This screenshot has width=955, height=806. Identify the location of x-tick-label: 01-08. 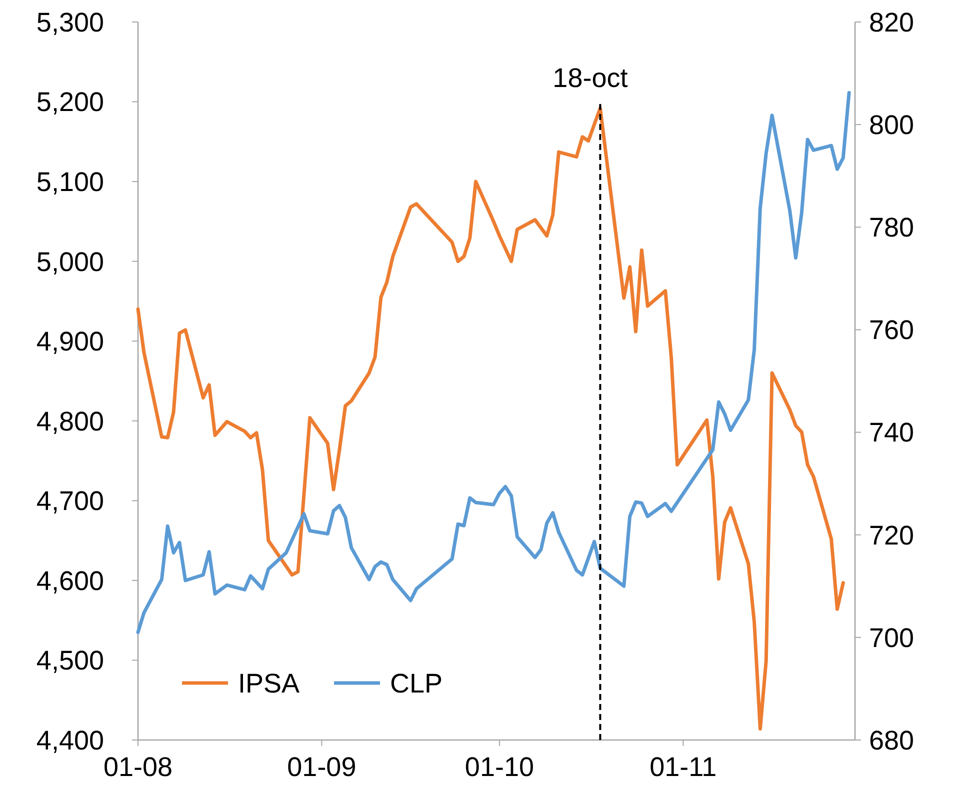
(138, 767).